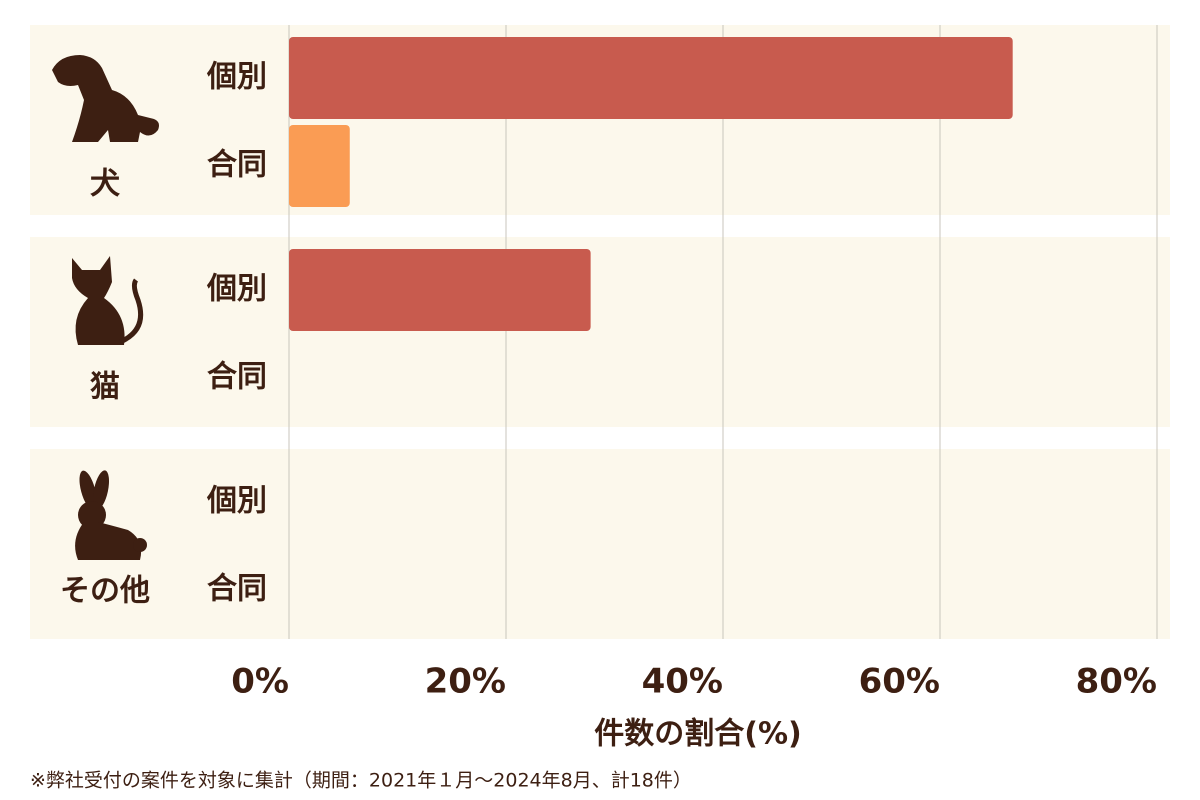 The height and width of the screenshot is (800, 1200). Describe the element at coordinates (105, 591) in the screenshot. I see `group-label: その他` at that location.